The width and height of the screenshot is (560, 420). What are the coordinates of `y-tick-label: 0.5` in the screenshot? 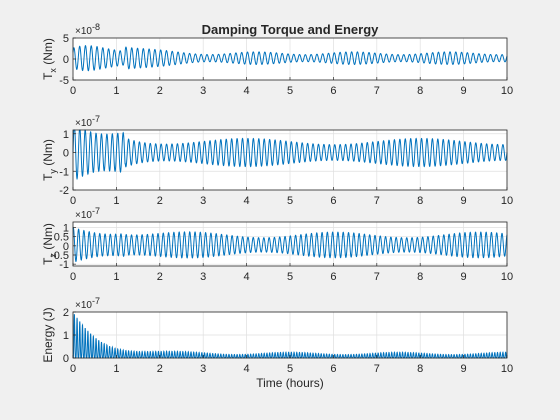 It's located at (61, 238).